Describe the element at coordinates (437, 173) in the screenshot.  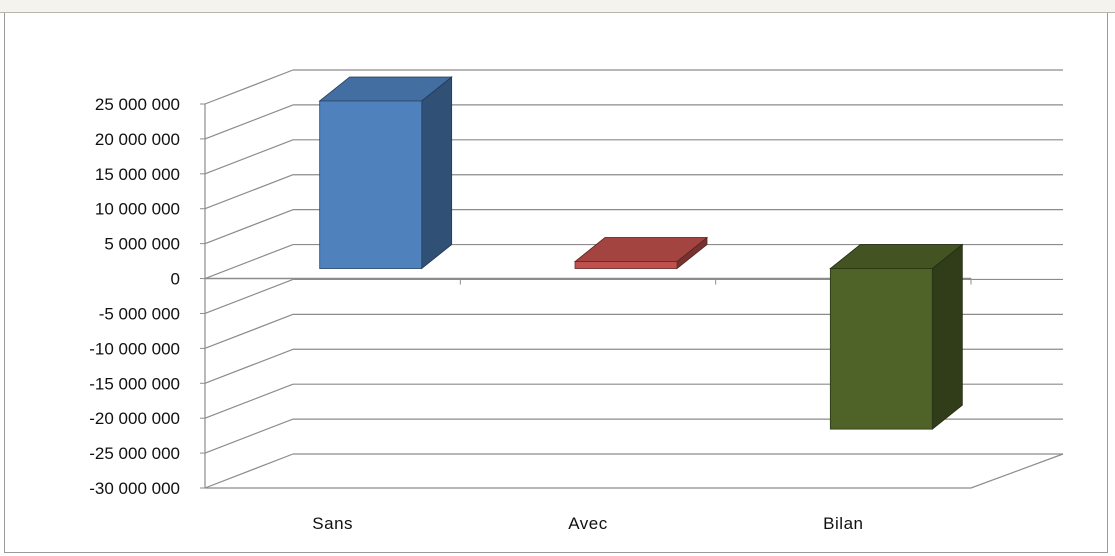
I see `bar-side-sans` at that location.